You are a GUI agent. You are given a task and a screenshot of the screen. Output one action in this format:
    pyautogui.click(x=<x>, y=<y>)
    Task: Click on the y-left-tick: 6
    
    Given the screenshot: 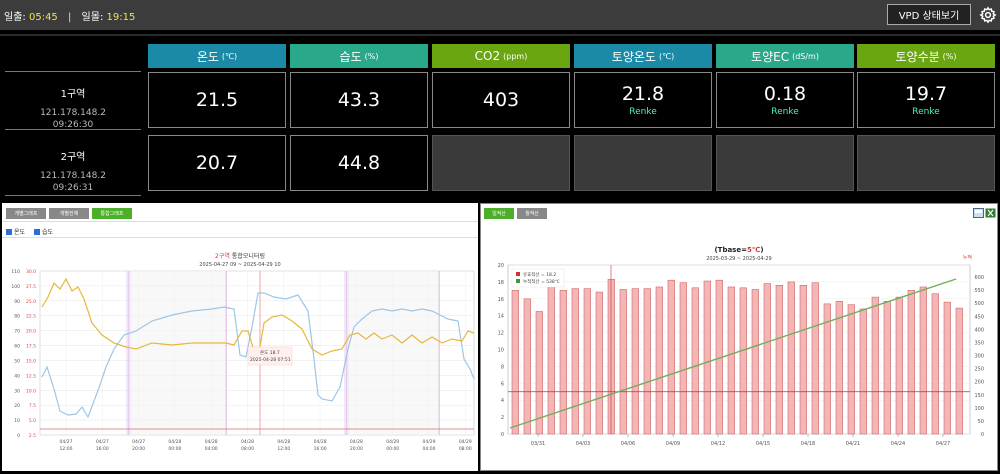 What is the action you would take?
    pyautogui.click(x=502, y=384)
    